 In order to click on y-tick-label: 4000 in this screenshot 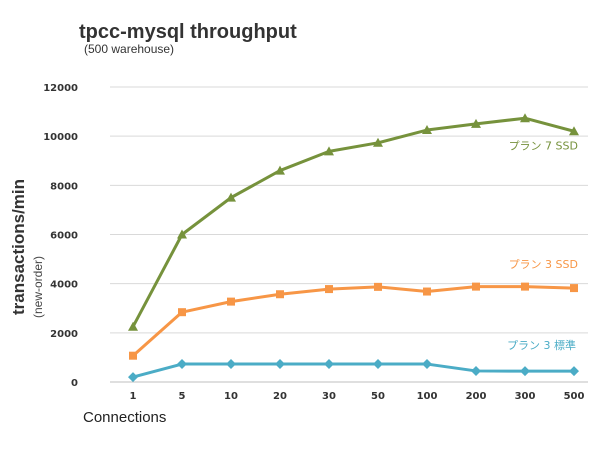, I will do `click(64, 285)`.